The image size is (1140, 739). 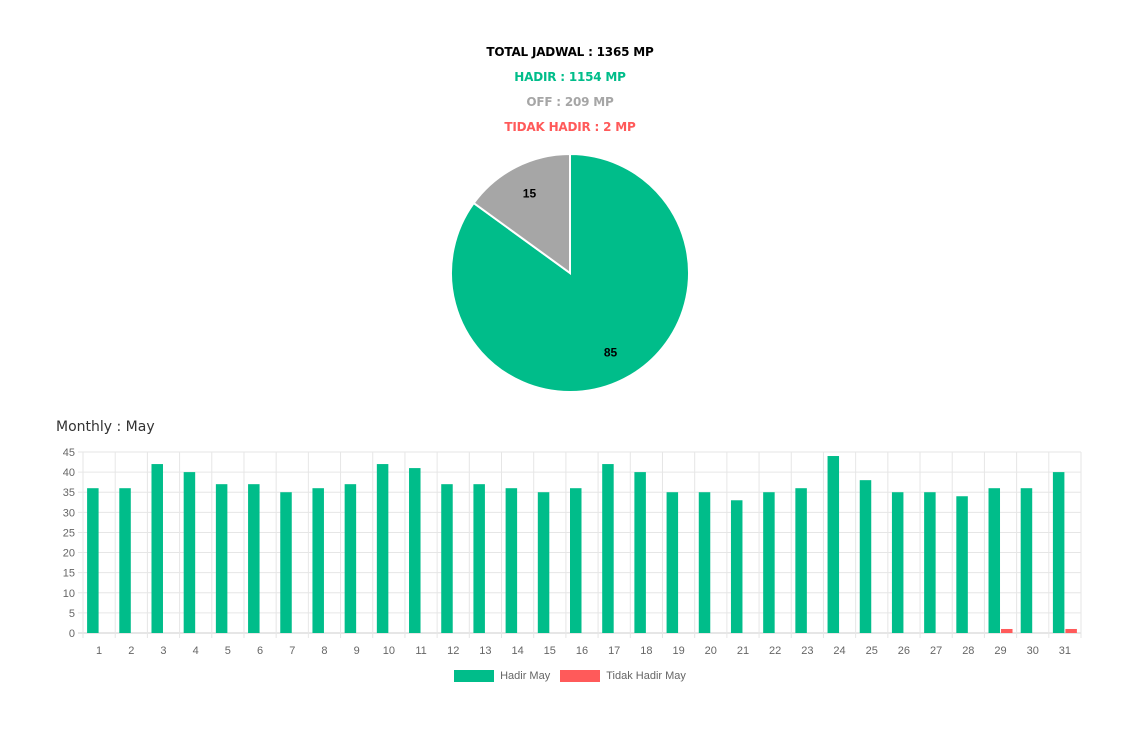 I want to click on legend-label-tidak-hadir: Tidak Hadir May, so click(x=646, y=676).